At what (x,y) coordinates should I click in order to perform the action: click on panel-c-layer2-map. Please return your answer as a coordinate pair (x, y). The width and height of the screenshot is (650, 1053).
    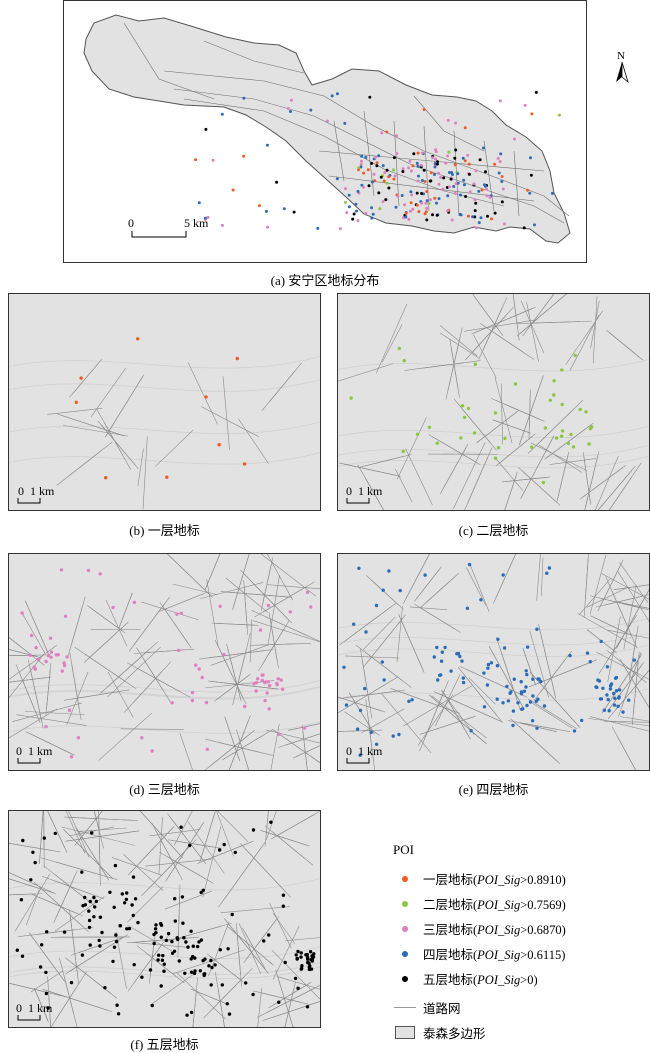
    Looking at the image, I should click on (493, 402).